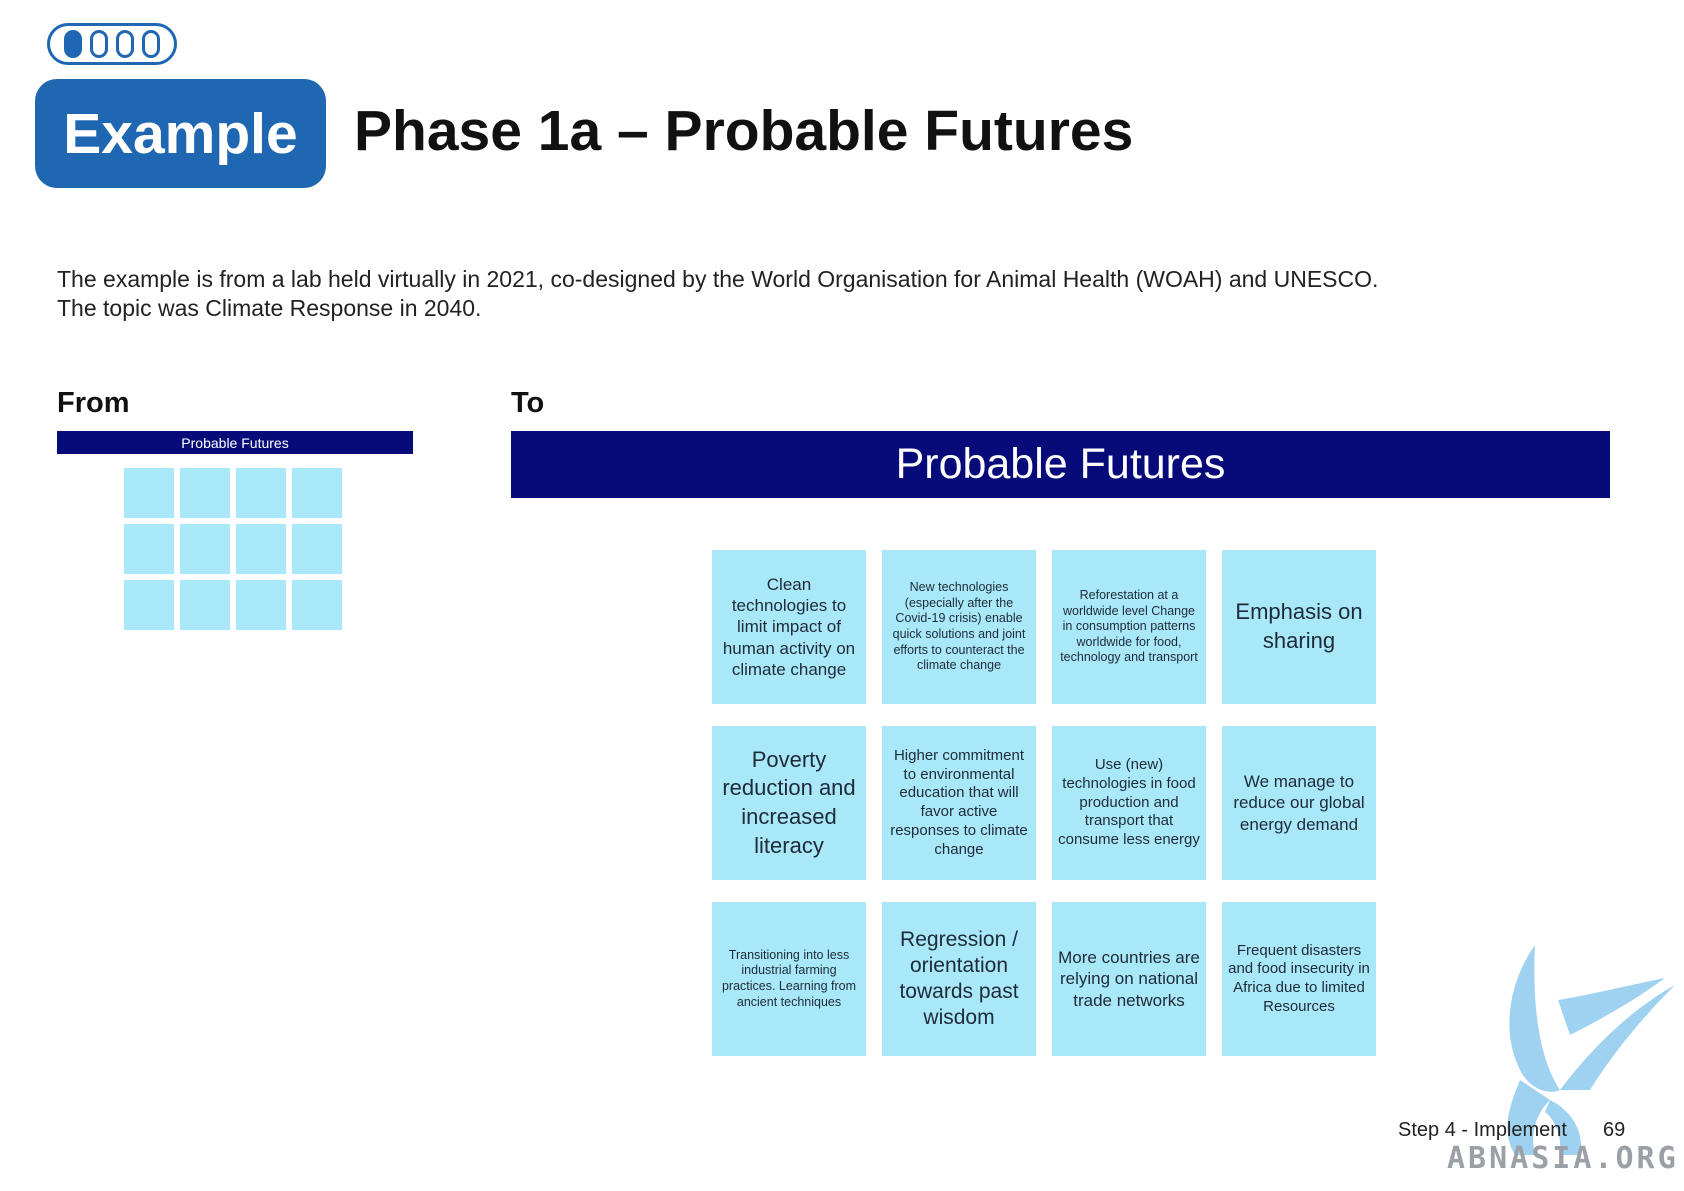 Image resolution: width=1684 pixels, height=1191 pixels. Describe the element at coordinates (269, 308) in the screenshot. I see `intro-line-2: The topic was Climate Response in 2040.` at that location.